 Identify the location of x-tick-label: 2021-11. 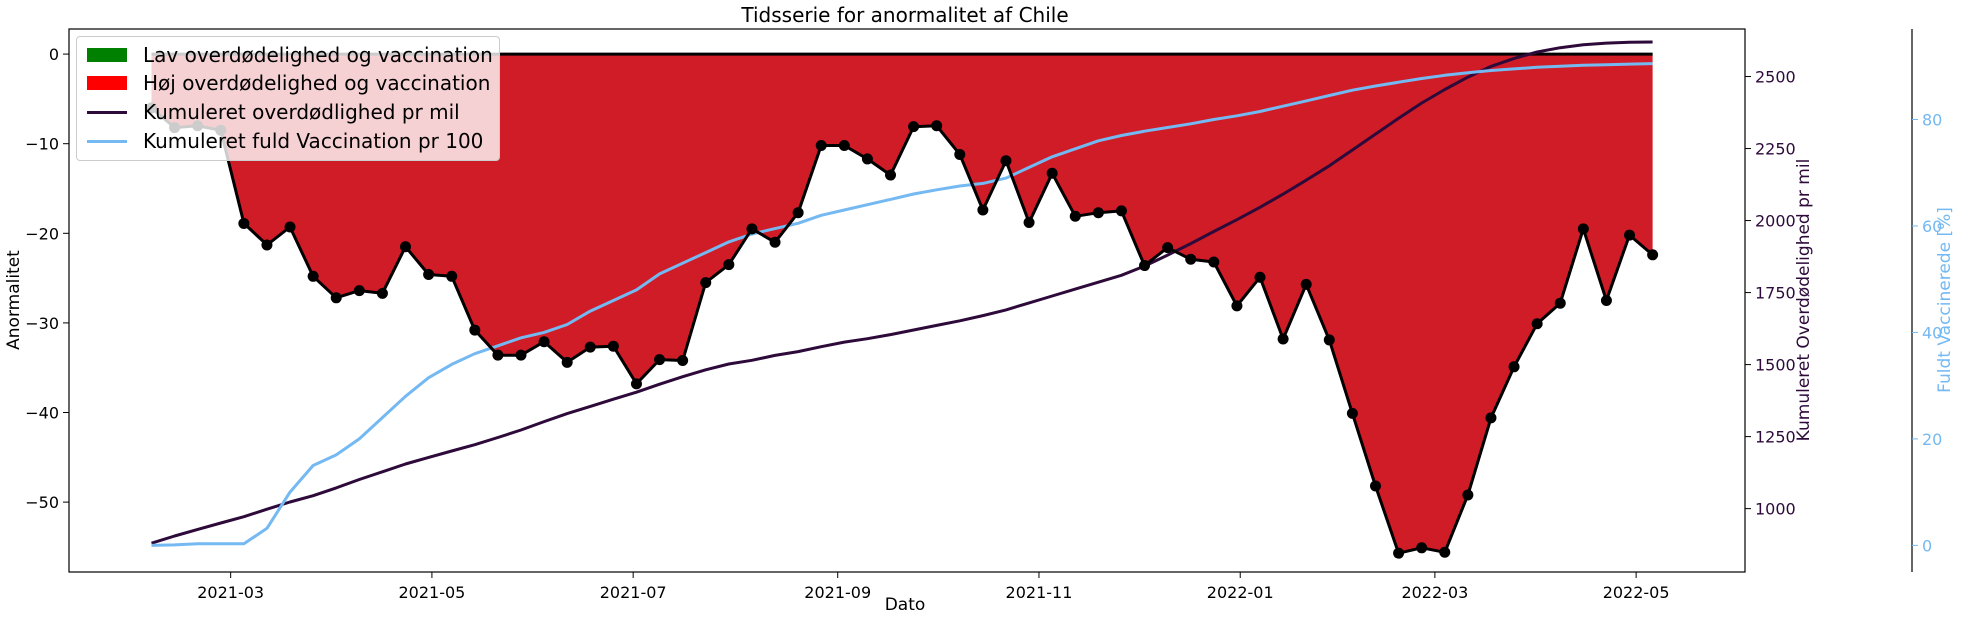
(1039, 592).